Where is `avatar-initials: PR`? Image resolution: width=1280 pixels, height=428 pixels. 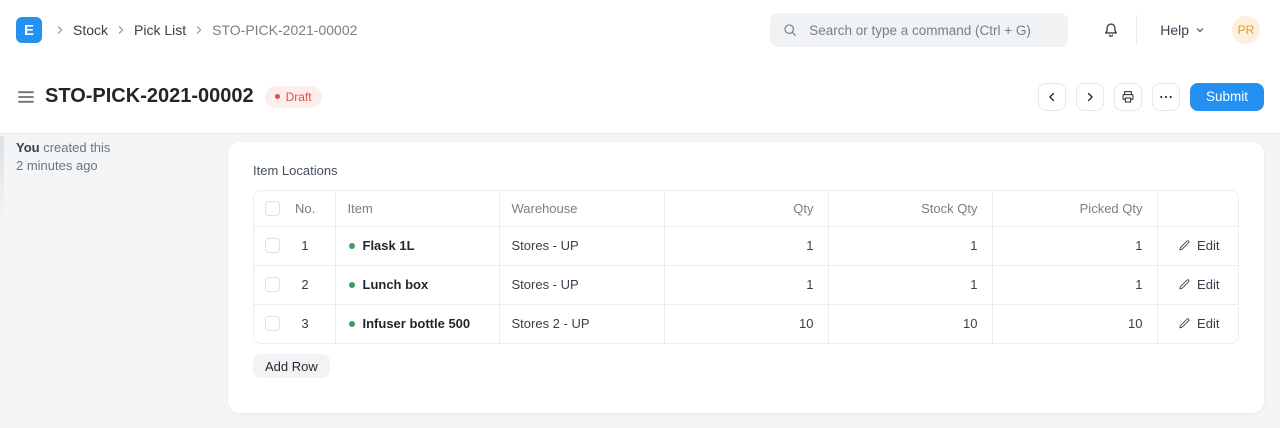 avatar-initials: PR is located at coordinates (1246, 30).